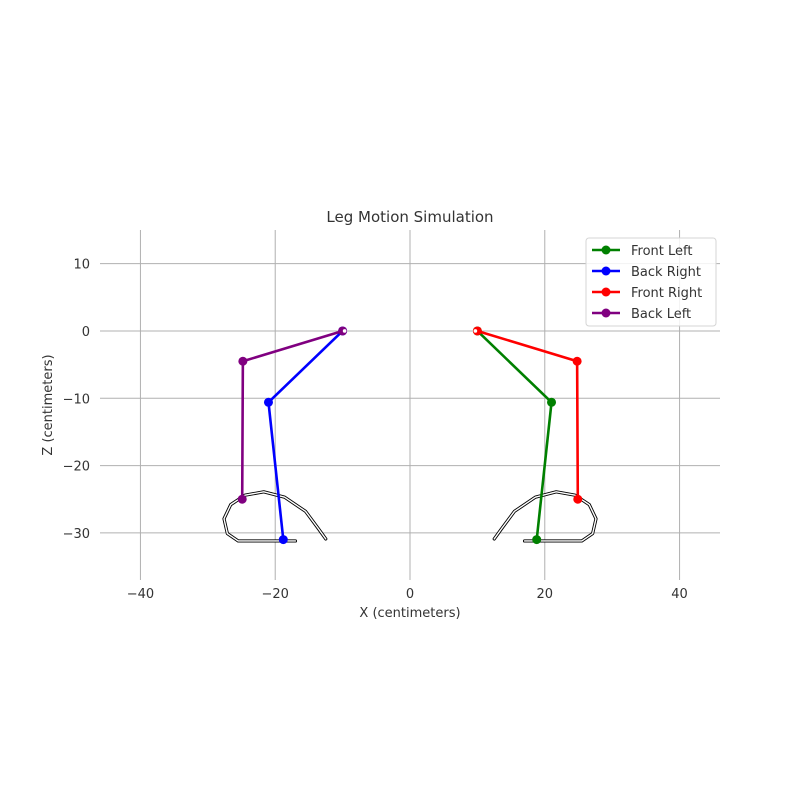 The width and height of the screenshot is (800, 804). Describe the element at coordinates (275, 516) in the screenshot. I see `foot-trajectory-inner-left` at that location.